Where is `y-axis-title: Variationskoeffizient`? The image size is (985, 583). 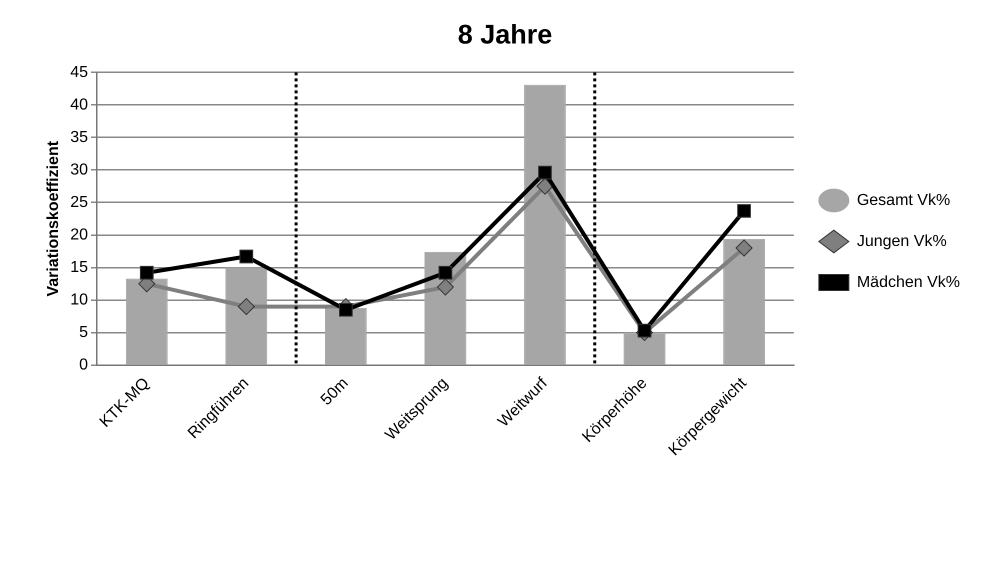
y-axis-title: Variationskoeffizient is located at coordinates (53, 218).